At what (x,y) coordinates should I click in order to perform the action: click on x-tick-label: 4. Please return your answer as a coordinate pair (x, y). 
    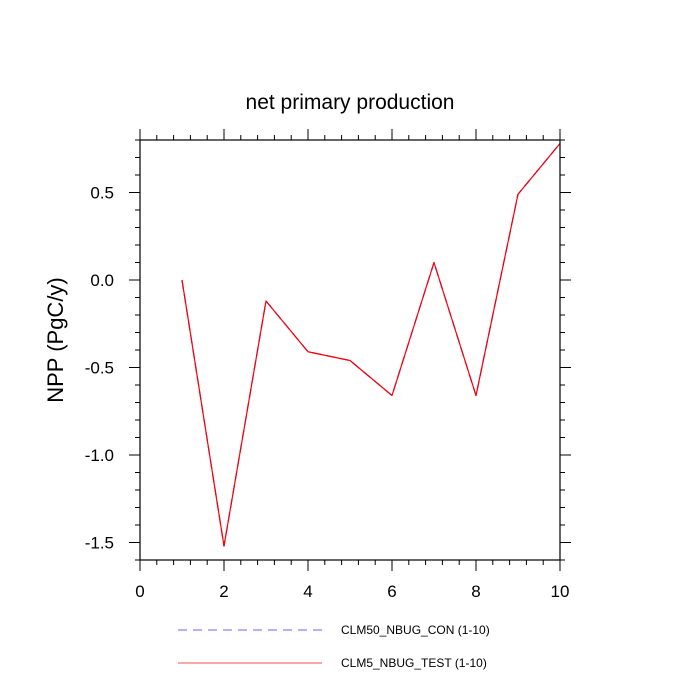
    Looking at the image, I should click on (307, 591).